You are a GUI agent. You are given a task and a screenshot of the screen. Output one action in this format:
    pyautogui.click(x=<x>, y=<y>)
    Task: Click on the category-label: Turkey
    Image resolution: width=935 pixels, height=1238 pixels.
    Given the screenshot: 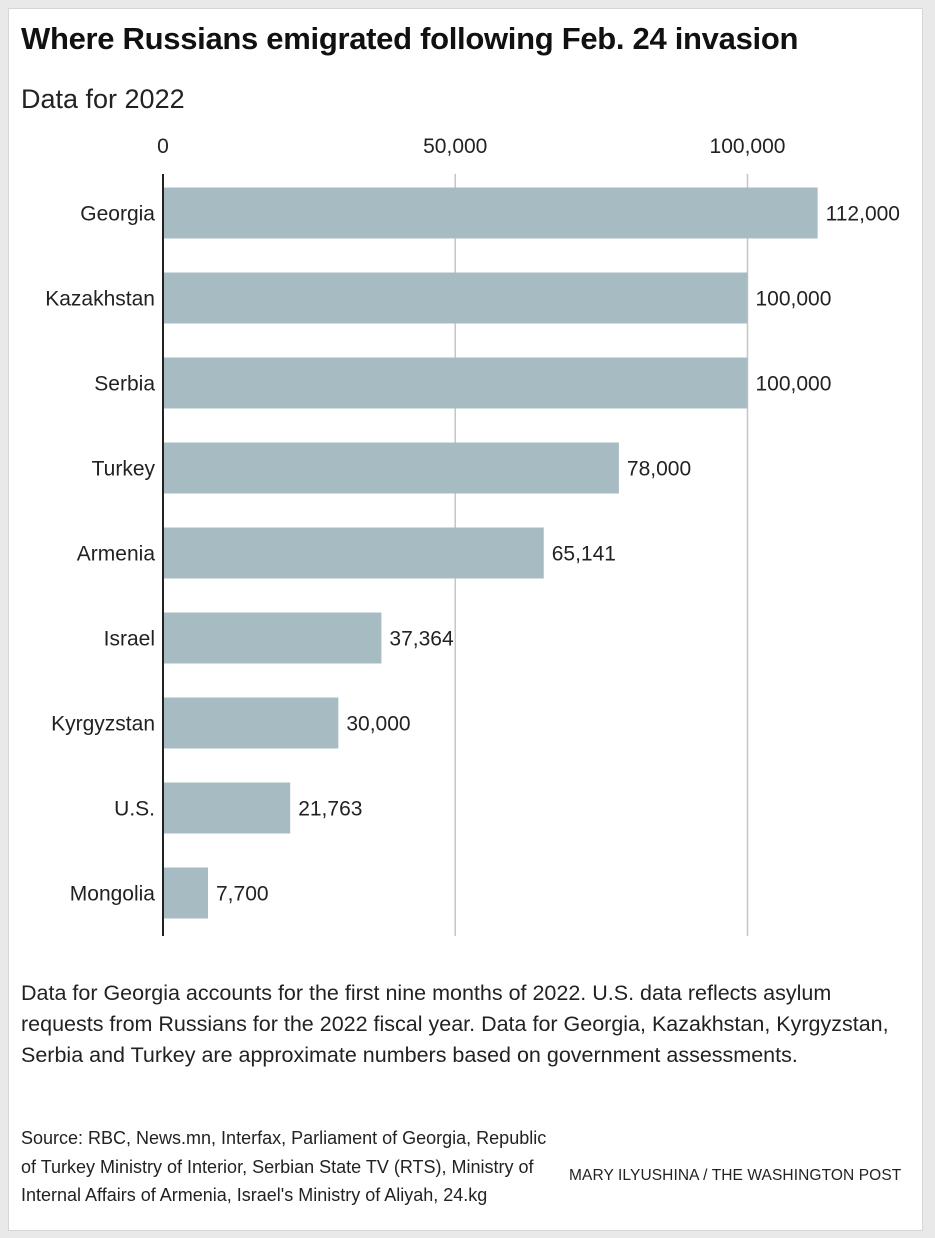 What is the action you would take?
    pyautogui.click(x=124, y=469)
    